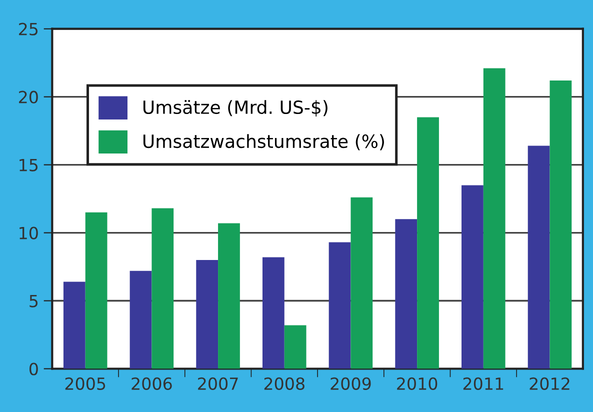  I want to click on legend-label: Umsätze (Mrd. US-$), so click(235, 108).